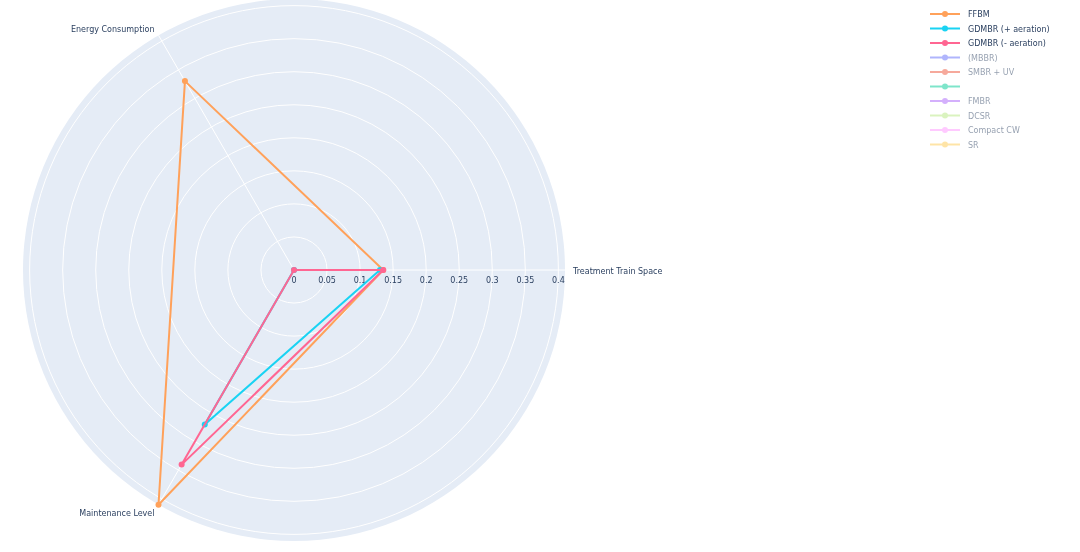  I want to click on legend-label: FFBM, so click(979, 14).